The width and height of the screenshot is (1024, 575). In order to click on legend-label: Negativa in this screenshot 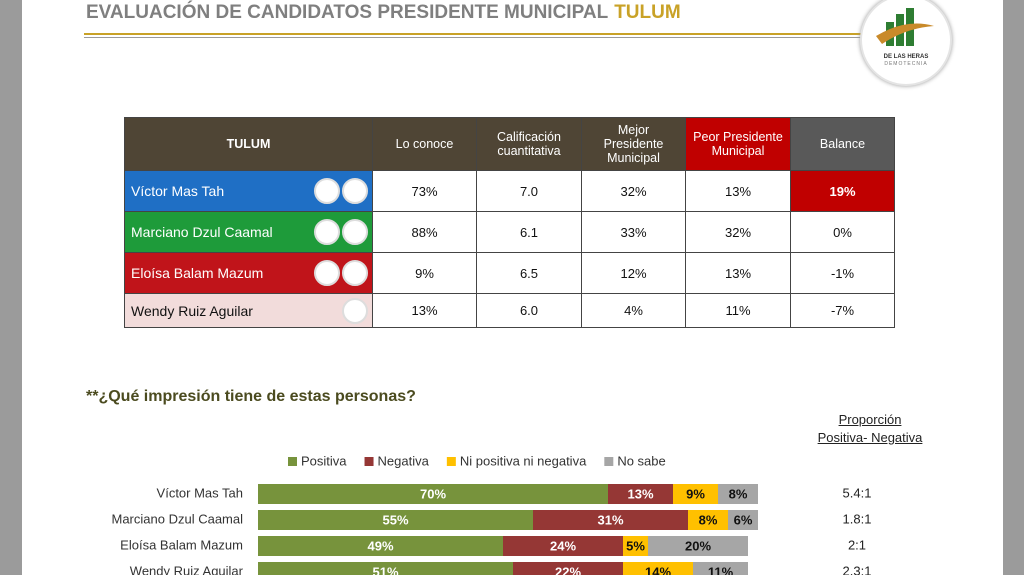, I will do `click(404, 460)`.